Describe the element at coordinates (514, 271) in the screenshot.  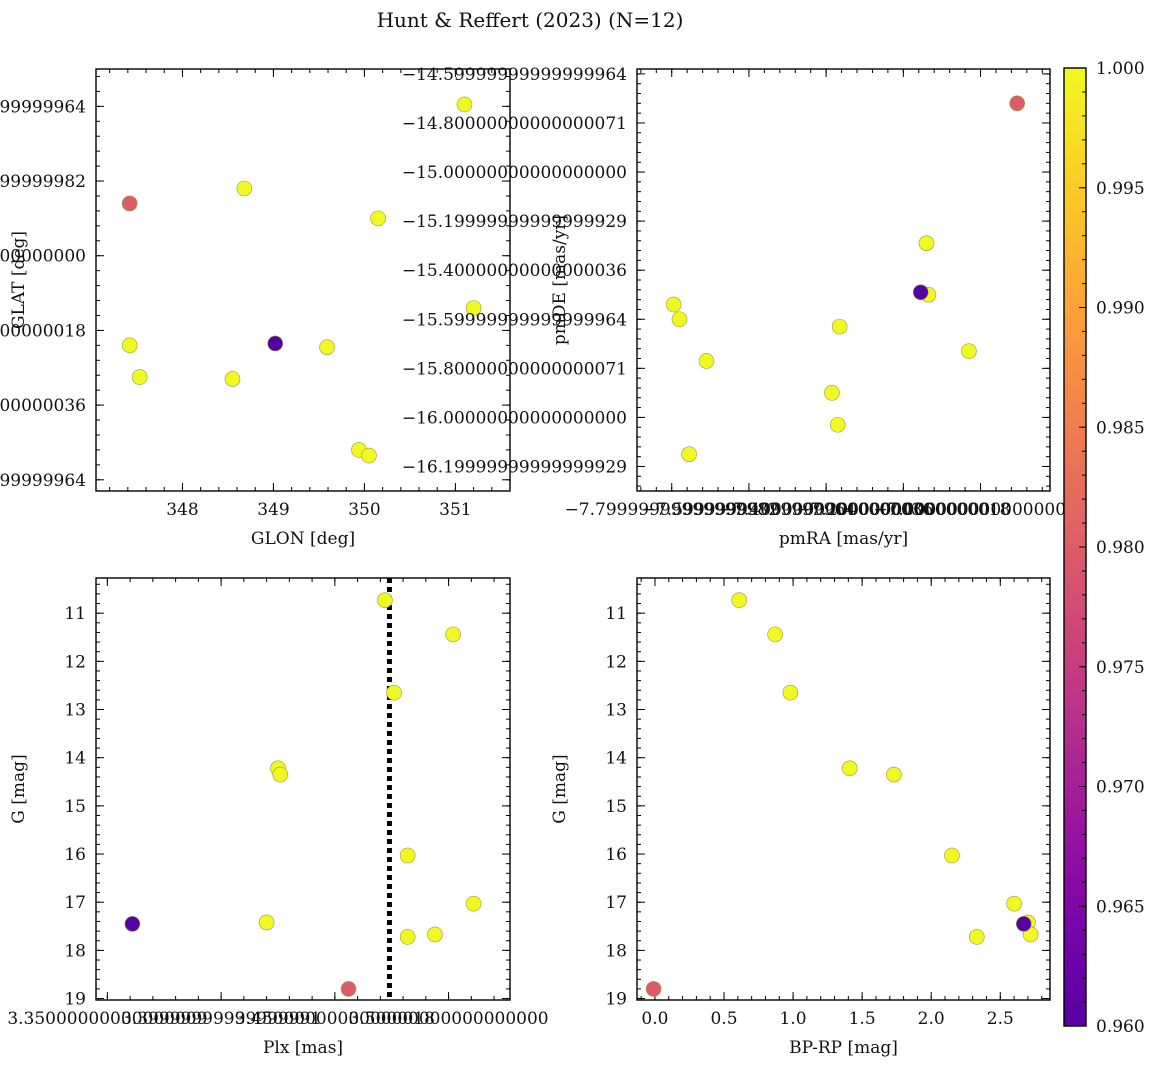
I see `y-tick-label: −15.40000000000000036` at that location.